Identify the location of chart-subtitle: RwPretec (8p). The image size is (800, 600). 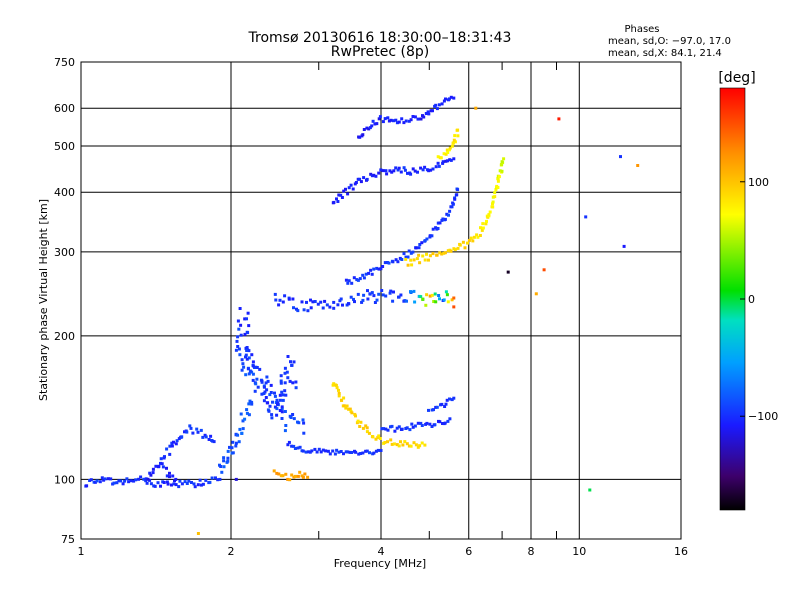
(380, 52).